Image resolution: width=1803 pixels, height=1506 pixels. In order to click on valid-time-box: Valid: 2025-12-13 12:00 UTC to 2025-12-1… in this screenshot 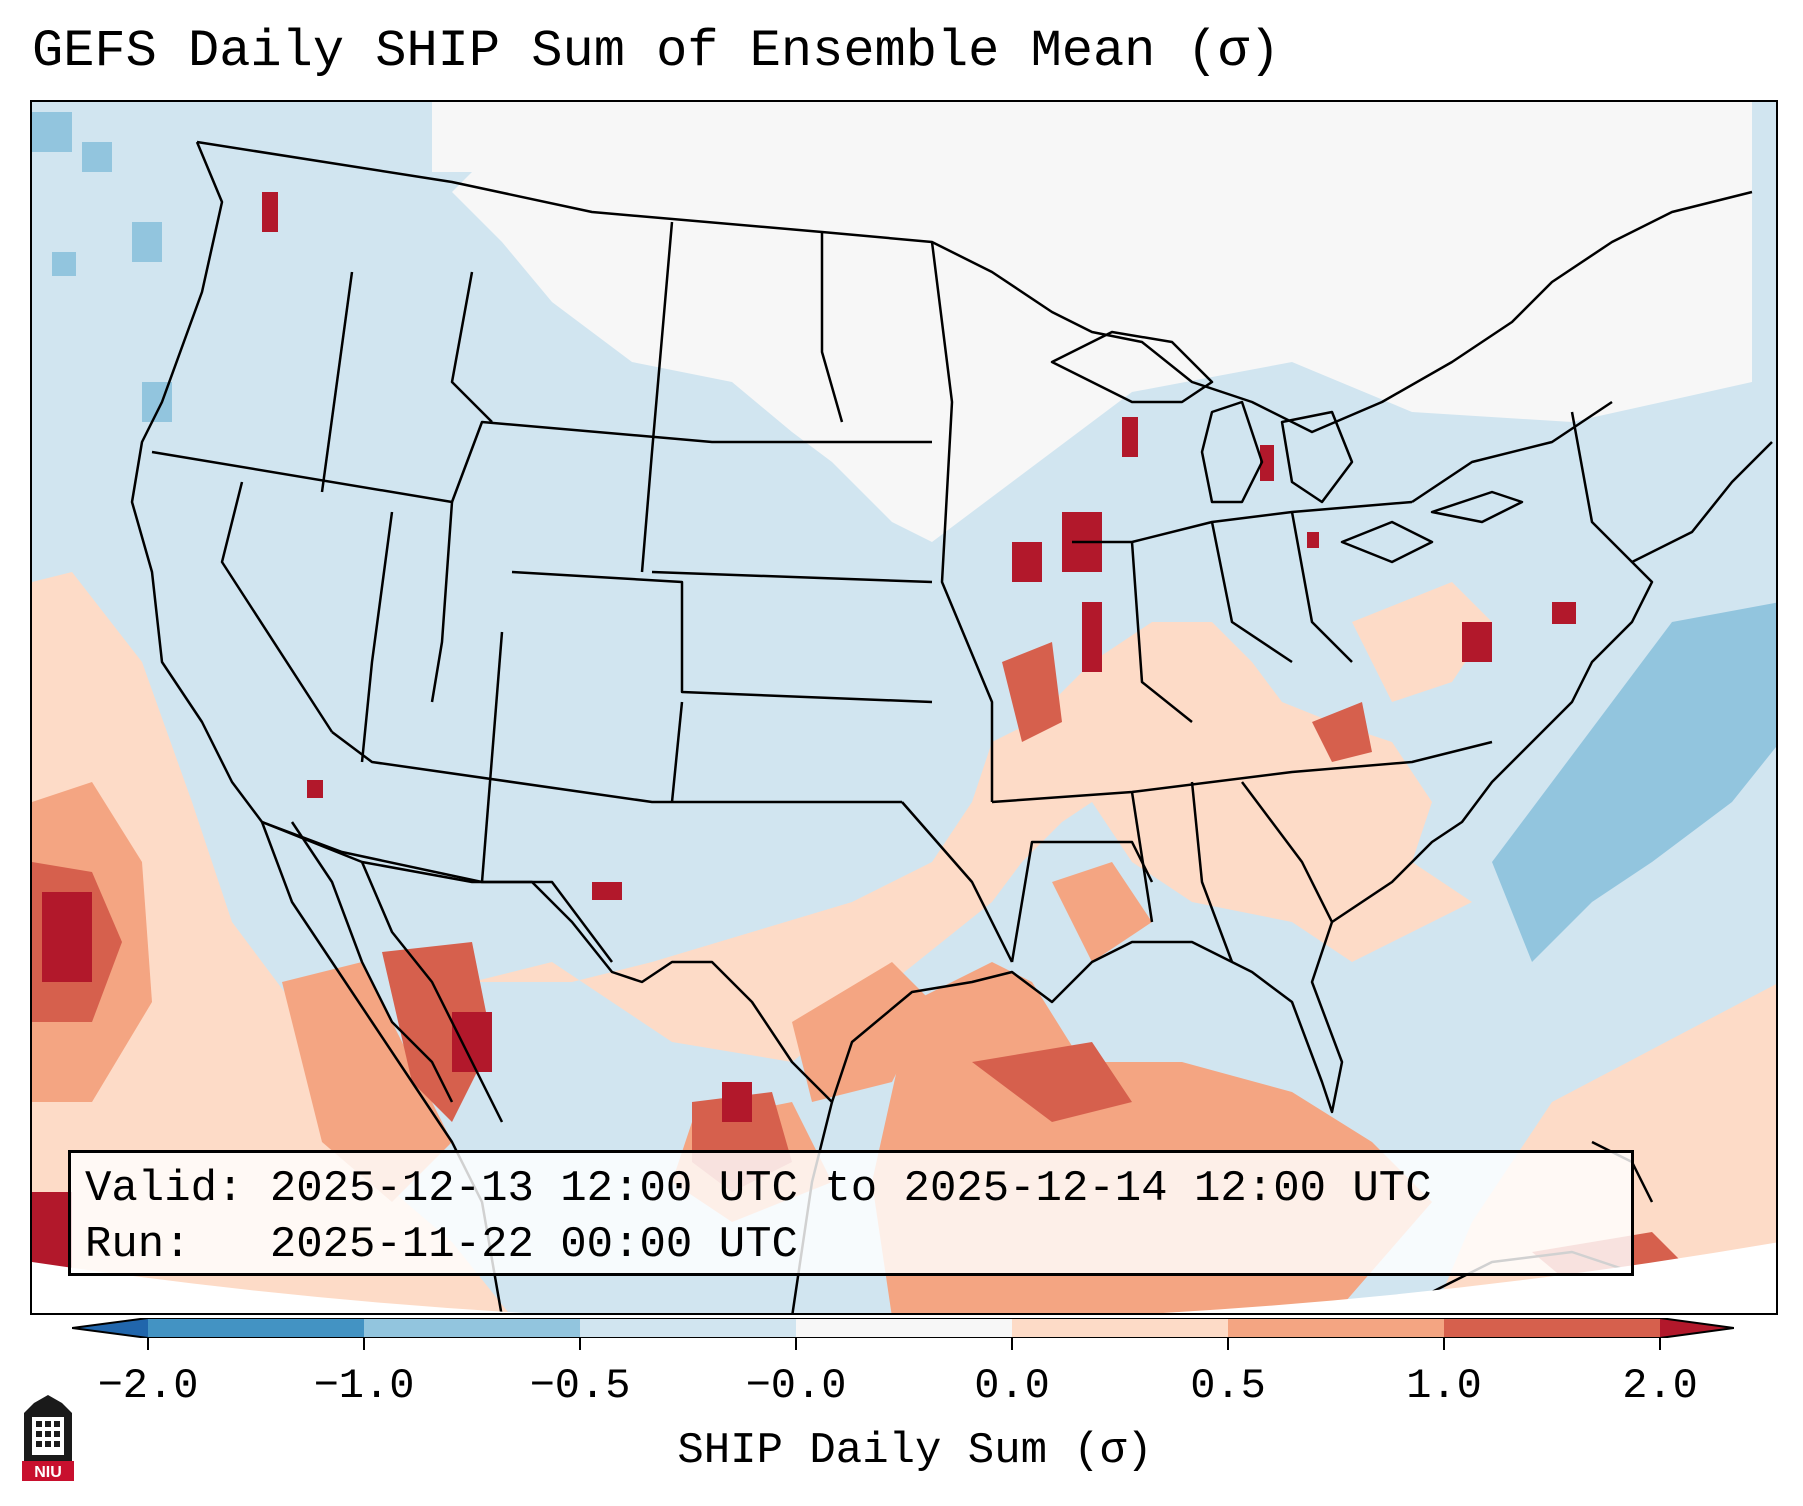, I will do `click(851, 1213)`.